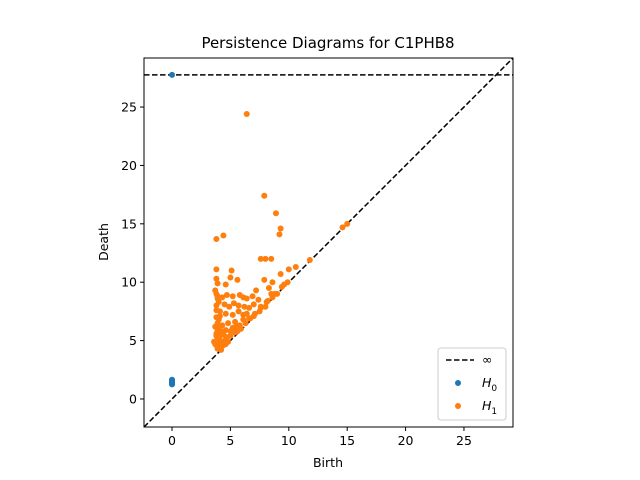  I want to click on y-tick-label: 15, so click(129, 223).